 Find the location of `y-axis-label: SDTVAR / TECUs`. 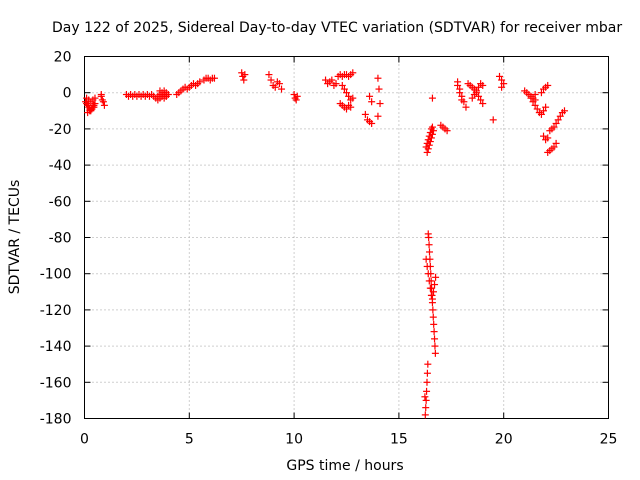

y-axis-label: SDTVAR / TECUs is located at coordinates (15, 237).